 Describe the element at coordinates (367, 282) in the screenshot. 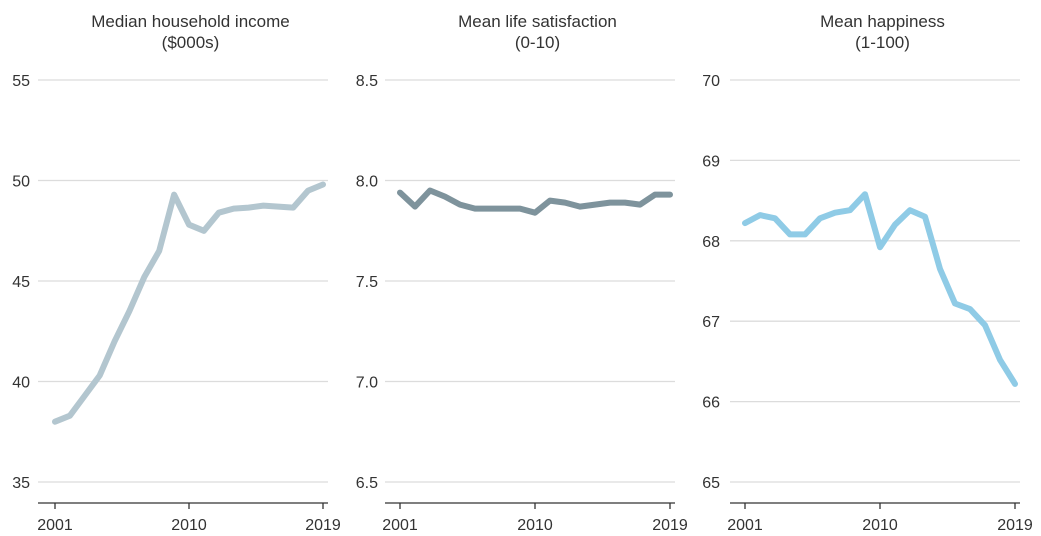

I see `chart-2-y-tick-label: 7.5` at that location.